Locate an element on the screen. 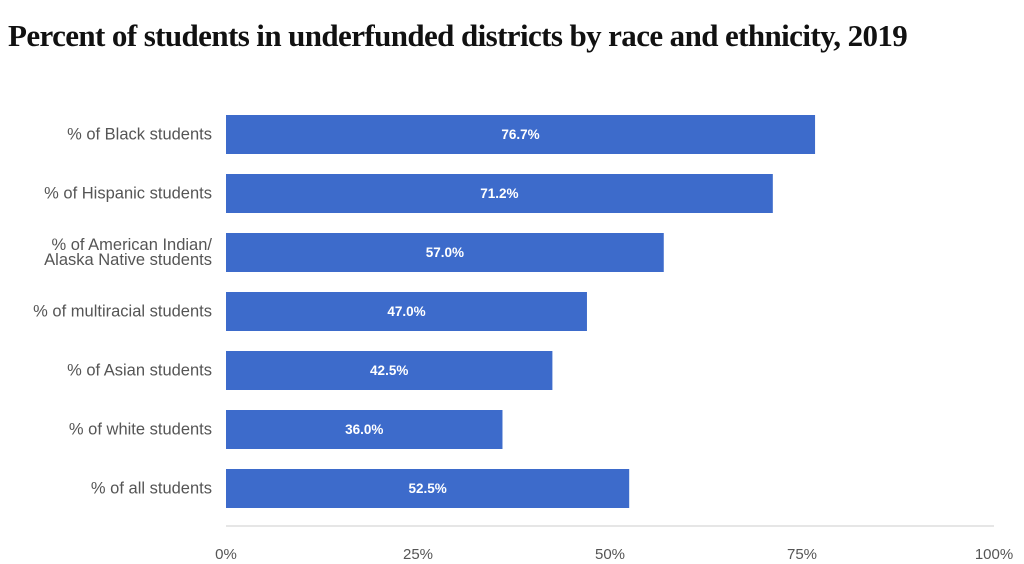 The width and height of the screenshot is (1024, 564). data-label: 76.7% is located at coordinates (520, 134).